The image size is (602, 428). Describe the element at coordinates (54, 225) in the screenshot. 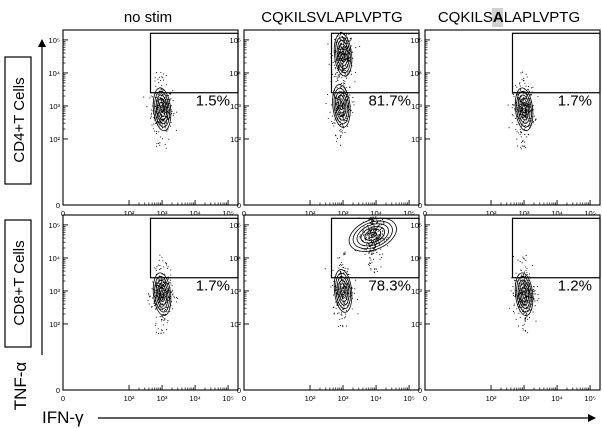

I see `y-tick-label: 10⁵` at that location.